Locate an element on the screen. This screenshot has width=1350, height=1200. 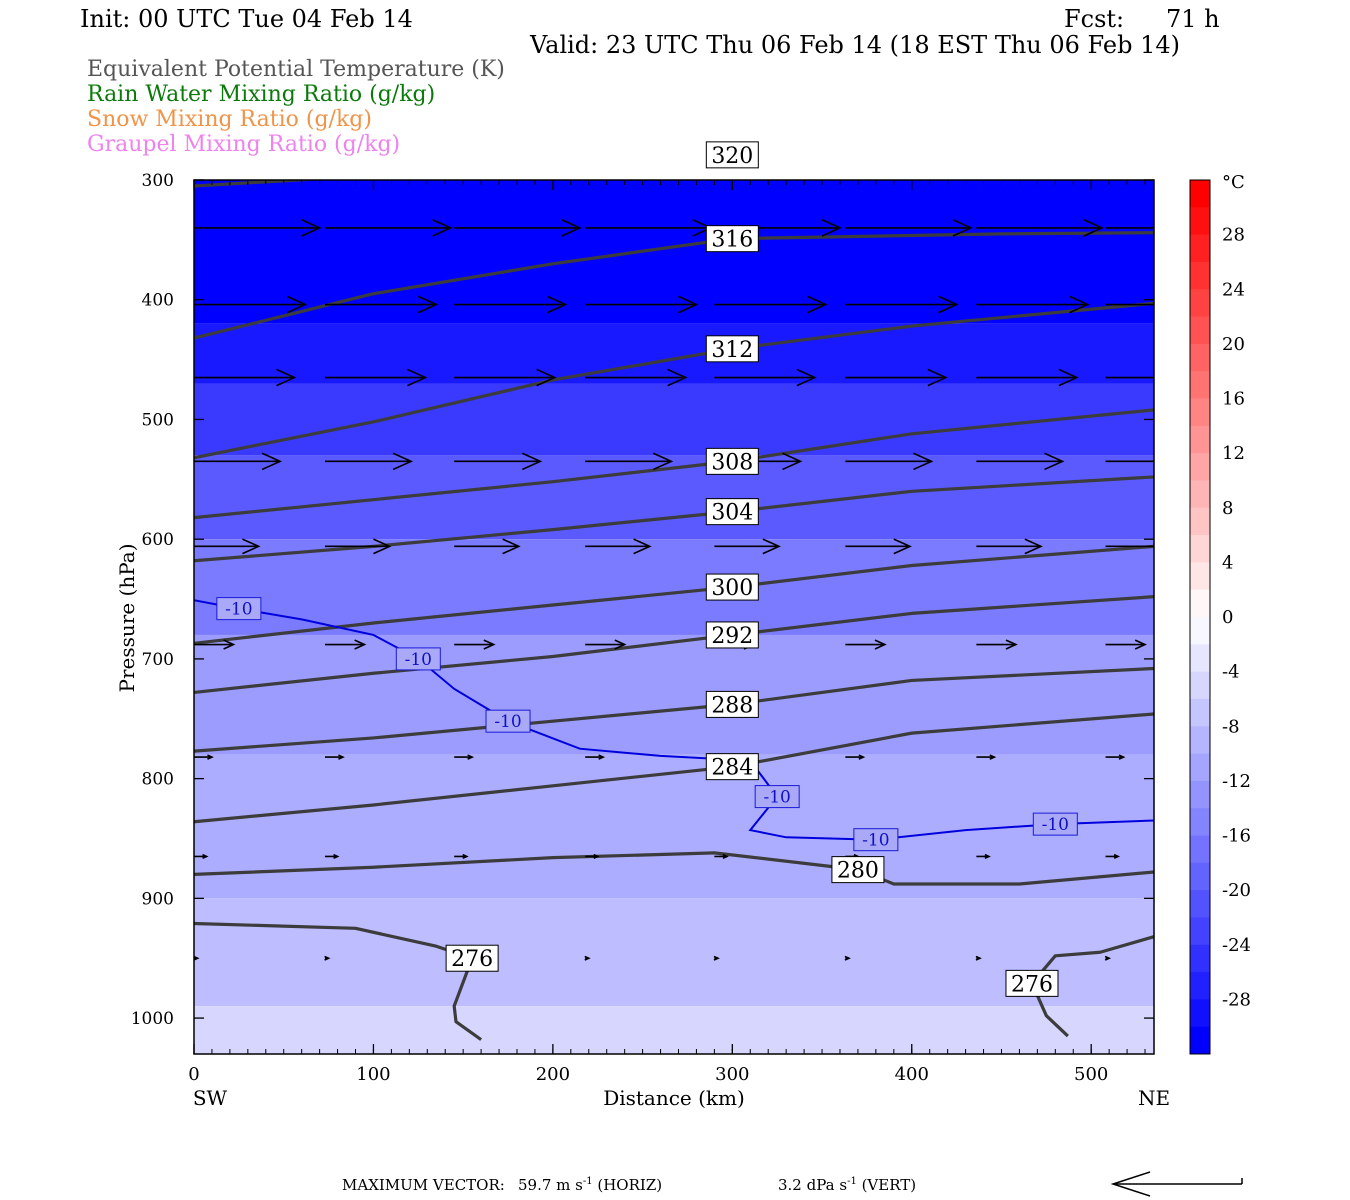
init-time: Init: 00 UTC Tue 04 Feb 14 is located at coordinates (246, 19).